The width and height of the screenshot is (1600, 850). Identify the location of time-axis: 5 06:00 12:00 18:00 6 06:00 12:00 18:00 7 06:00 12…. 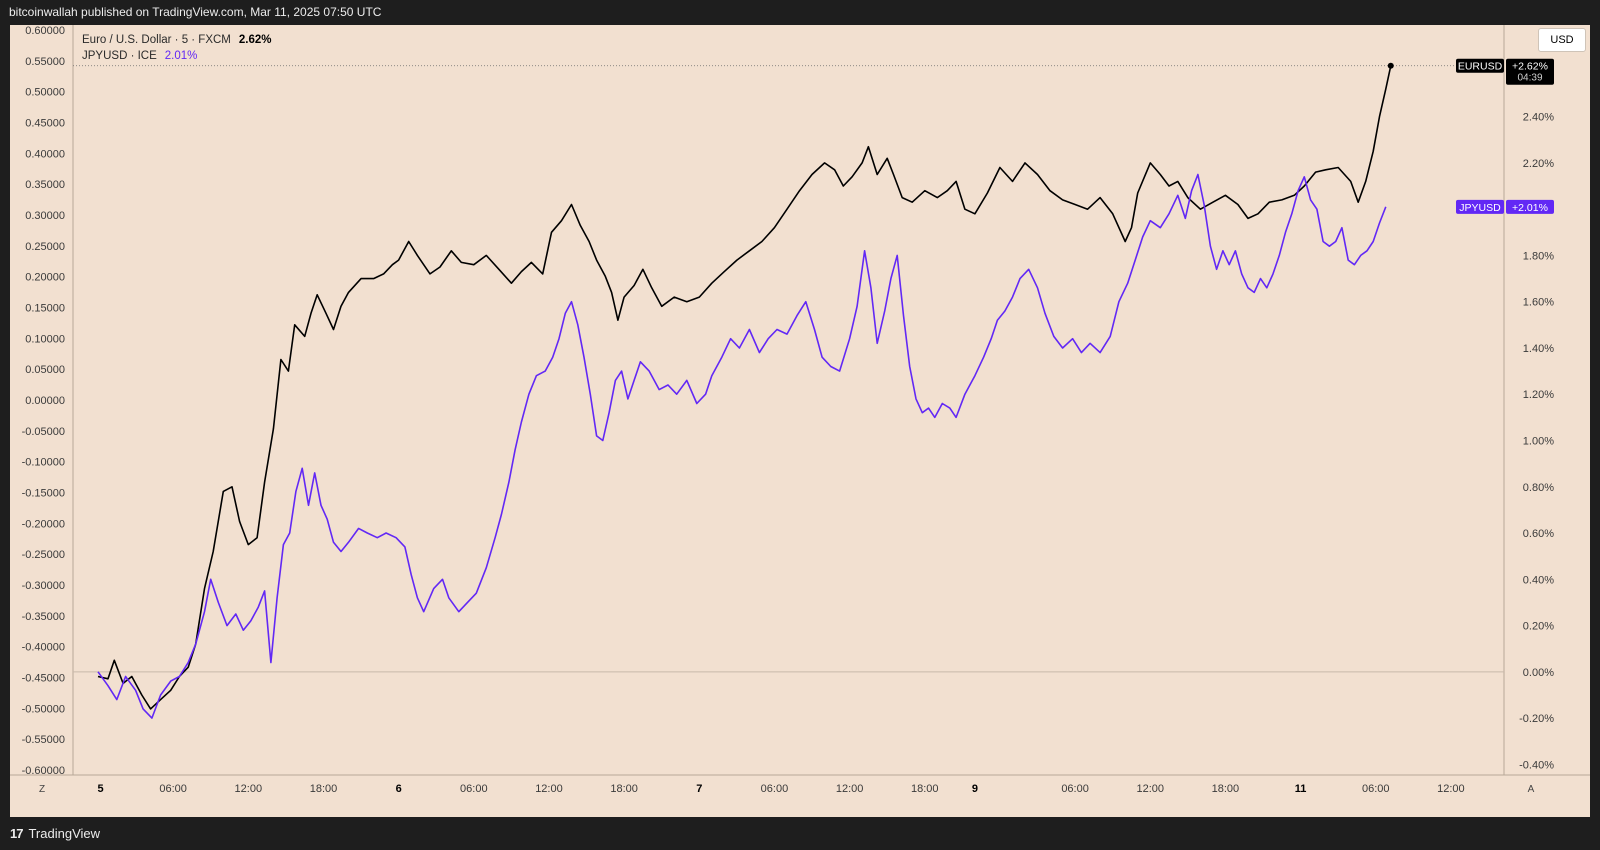
(780, 789).